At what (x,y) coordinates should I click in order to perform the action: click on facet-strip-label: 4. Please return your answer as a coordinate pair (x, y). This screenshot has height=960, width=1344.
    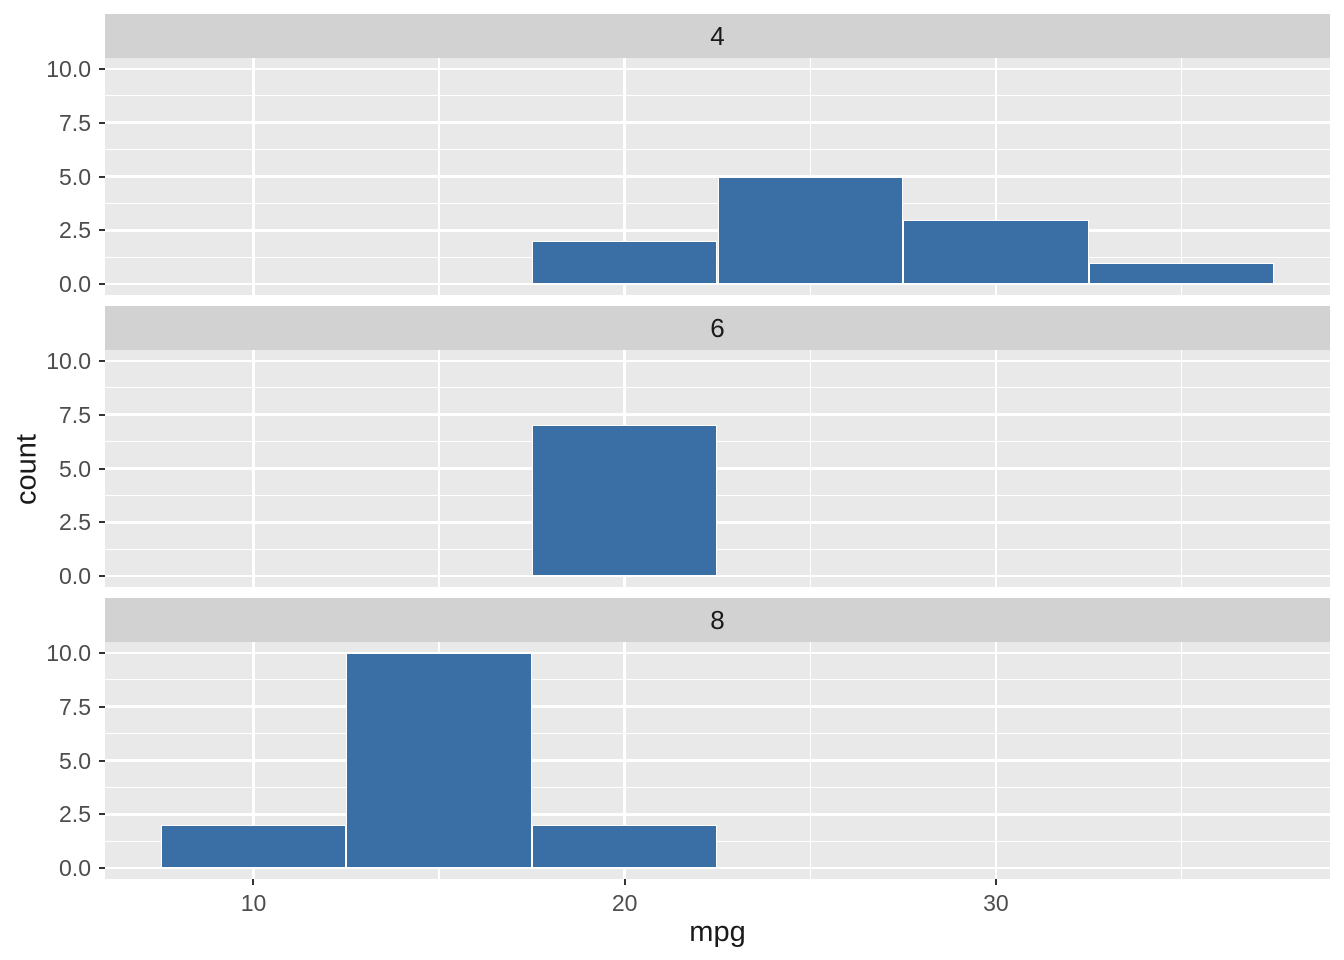
    Looking at the image, I should click on (717, 36).